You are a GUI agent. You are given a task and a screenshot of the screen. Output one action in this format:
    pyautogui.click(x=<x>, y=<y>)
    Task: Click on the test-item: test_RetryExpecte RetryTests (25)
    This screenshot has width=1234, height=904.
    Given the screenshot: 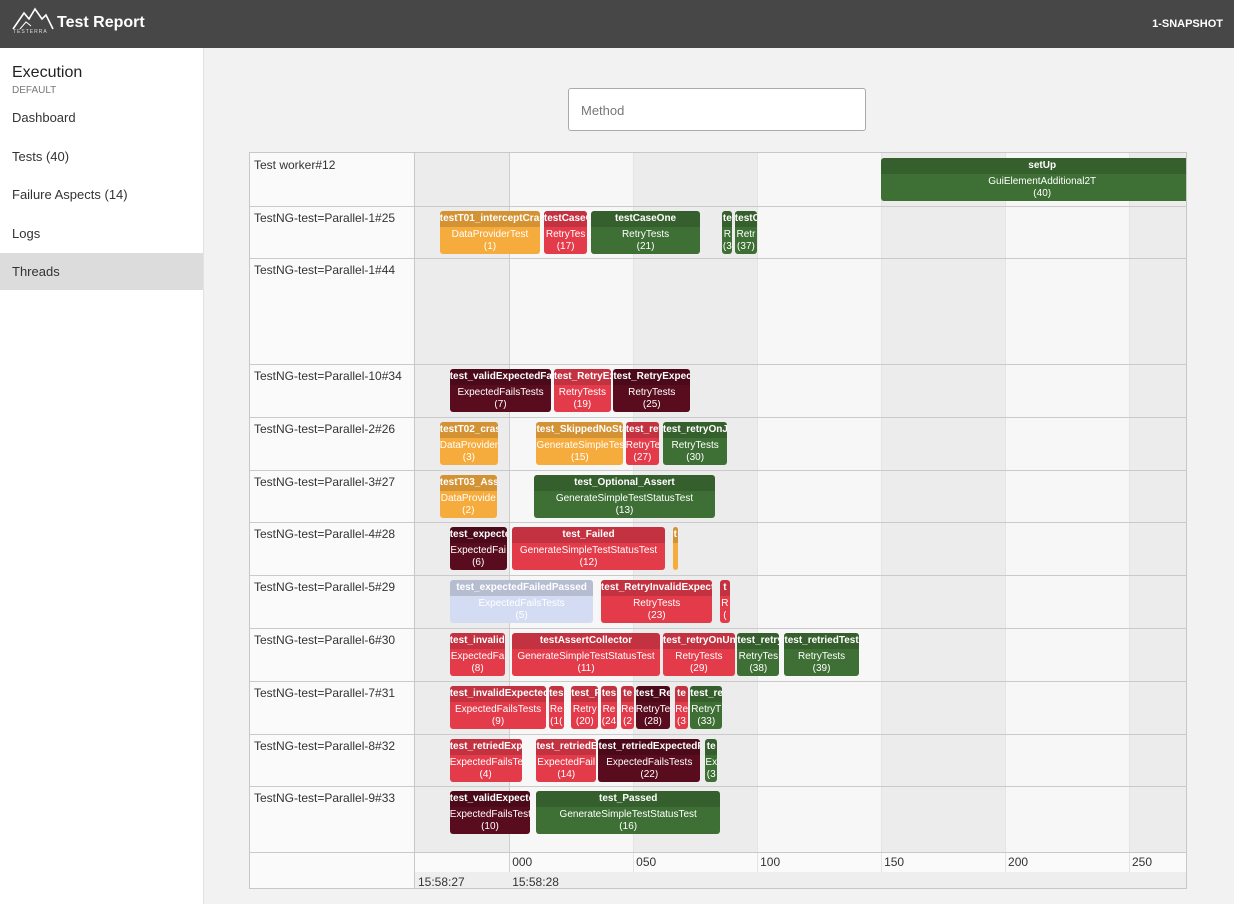 What is the action you would take?
    pyautogui.click(x=652, y=390)
    